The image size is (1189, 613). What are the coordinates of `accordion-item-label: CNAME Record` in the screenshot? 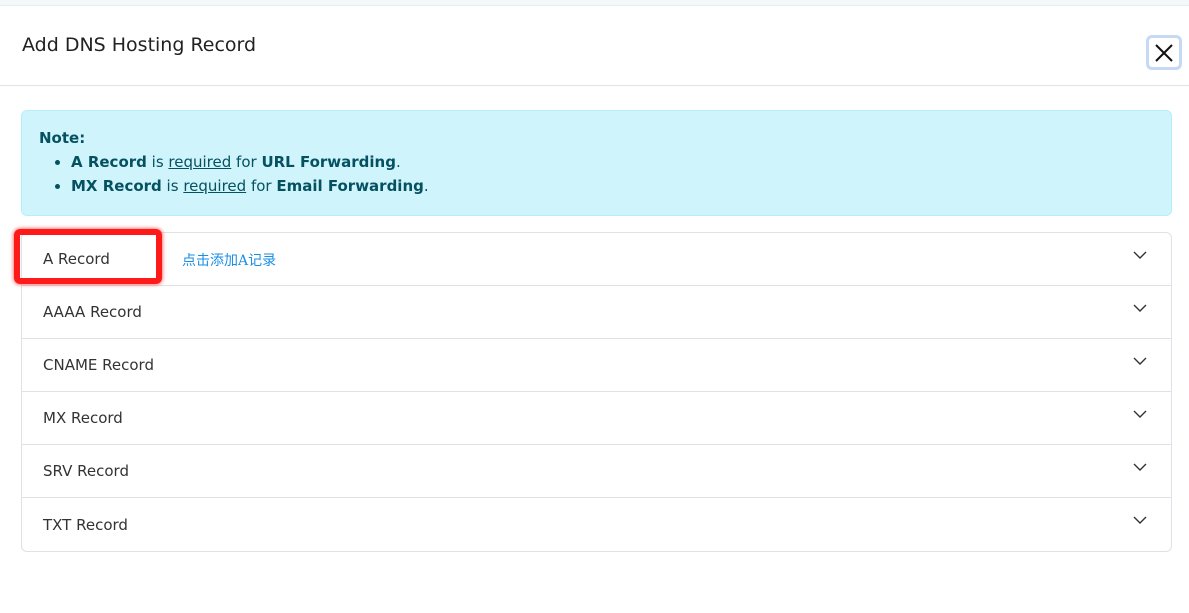 It's located at (98, 365).